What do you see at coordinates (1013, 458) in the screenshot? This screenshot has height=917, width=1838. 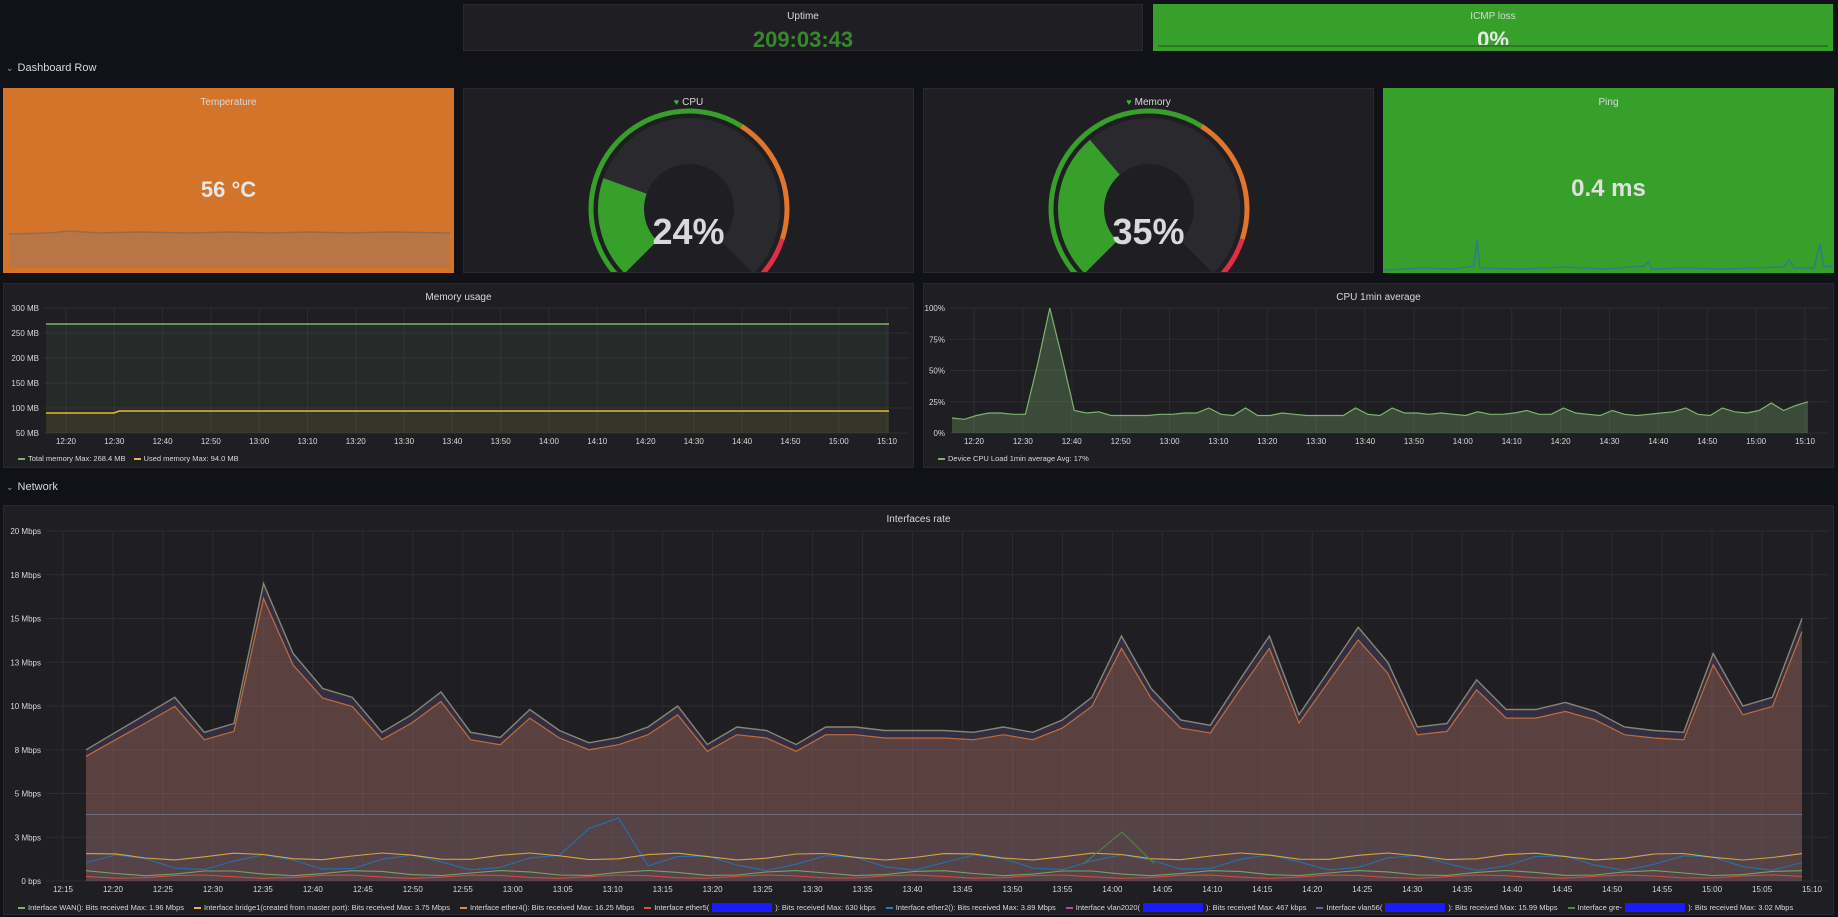 I see `legend-item: Device CPU Load 1min average Avg: 17%` at bounding box center [1013, 458].